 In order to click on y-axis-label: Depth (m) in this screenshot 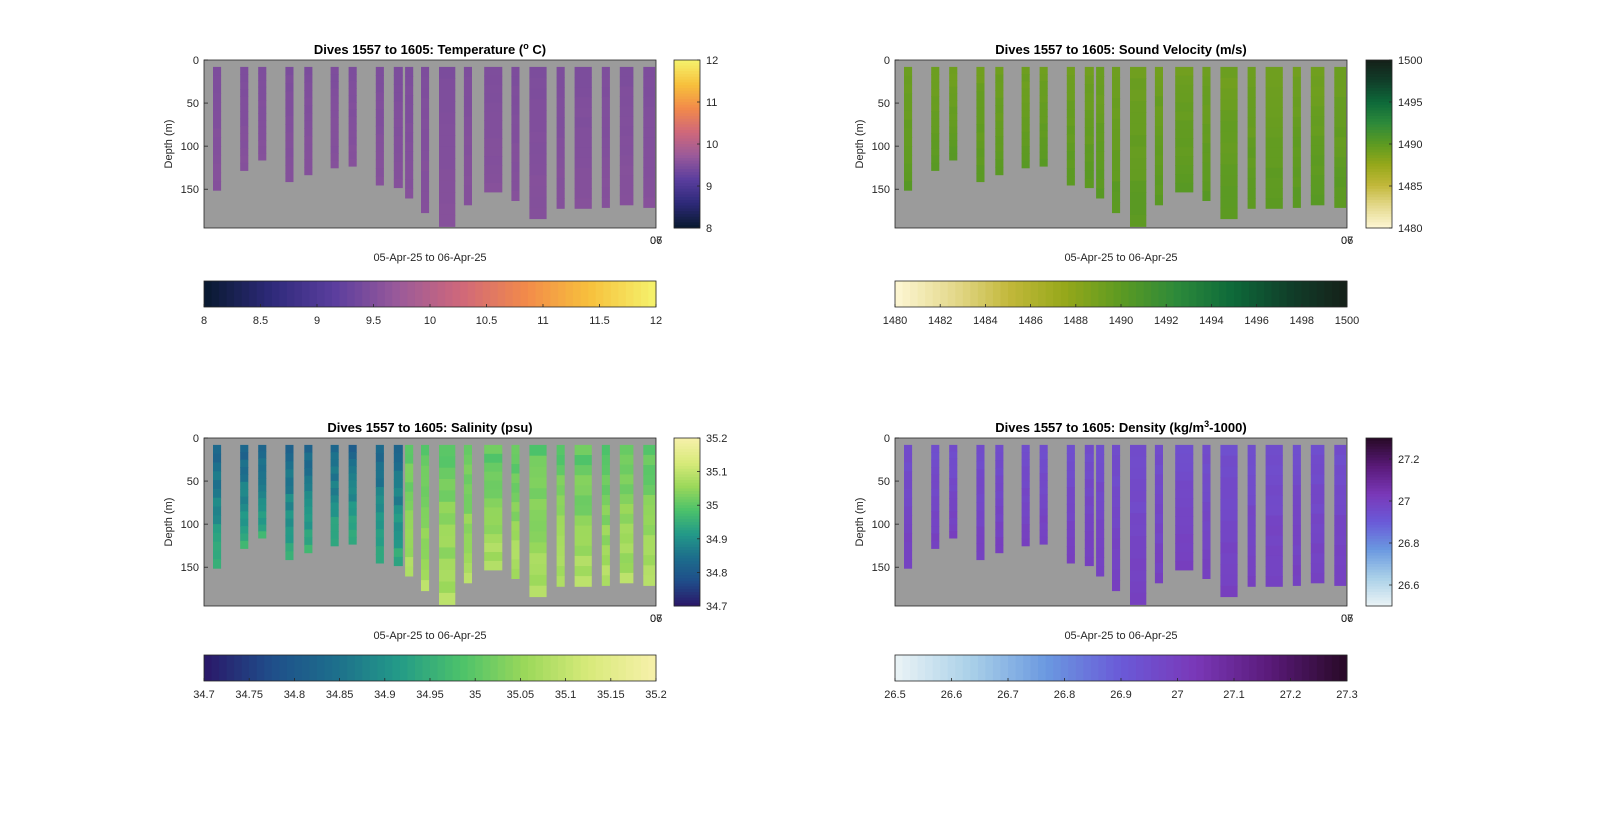, I will do `click(169, 522)`.